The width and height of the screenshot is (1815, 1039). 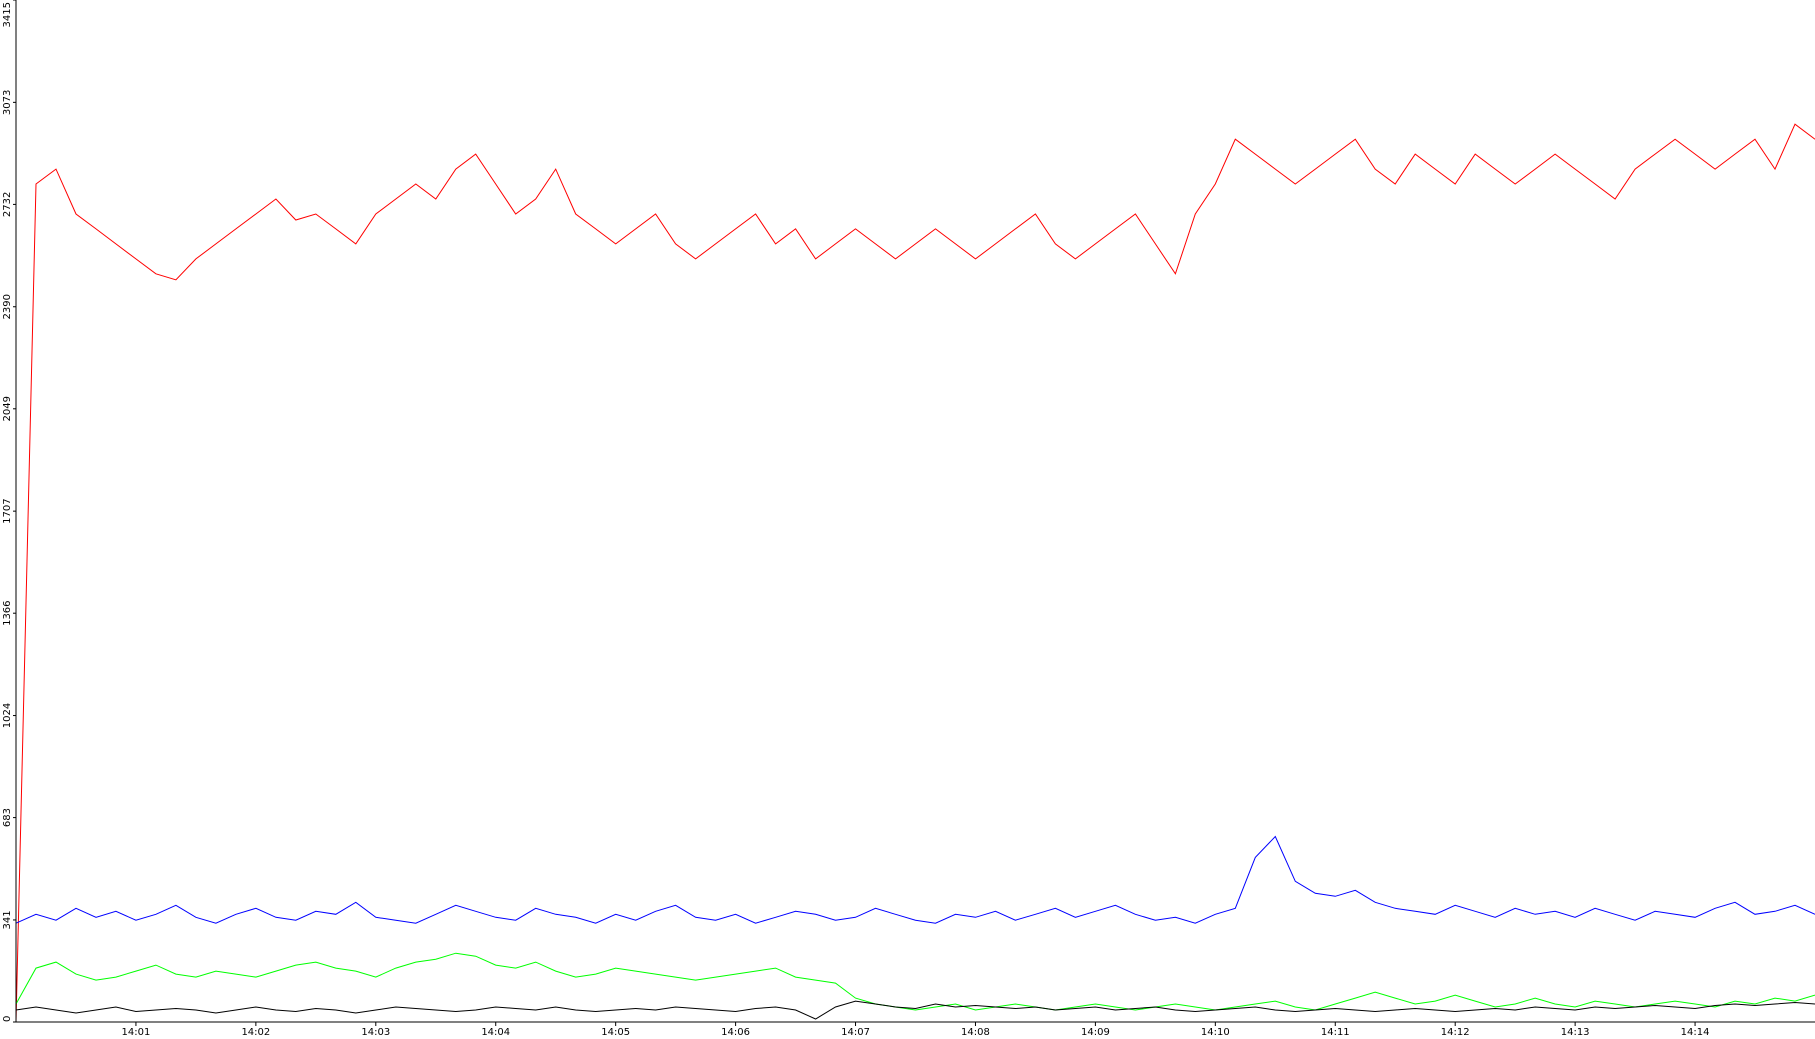 I want to click on x-tick-label: 14:04, so click(x=495, y=1032).